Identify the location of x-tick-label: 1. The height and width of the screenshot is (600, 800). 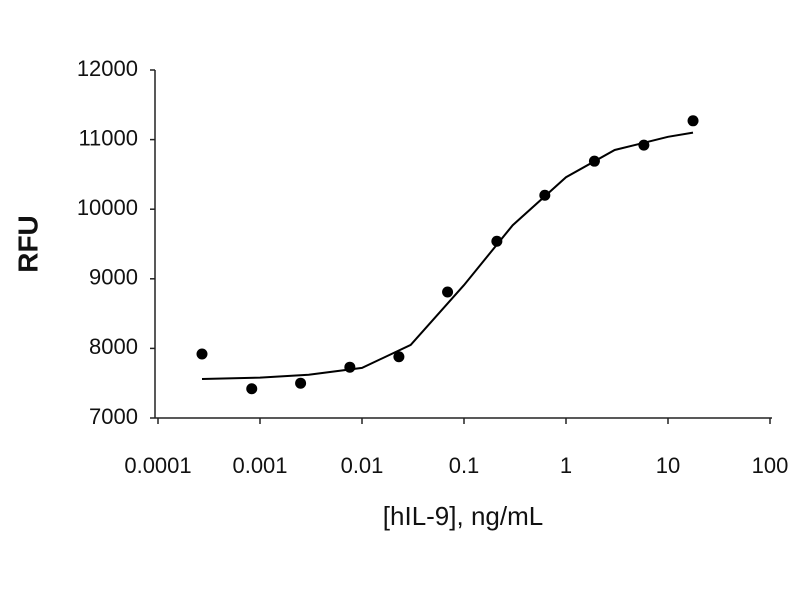
(566, 465).